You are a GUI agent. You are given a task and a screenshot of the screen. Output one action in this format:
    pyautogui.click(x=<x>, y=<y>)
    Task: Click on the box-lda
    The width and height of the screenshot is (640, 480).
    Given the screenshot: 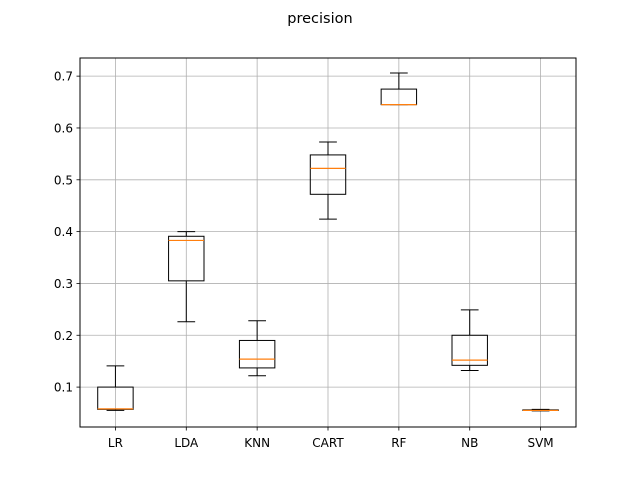 What is the action you would take?
    pyautogui.click(x=186, y=277)
    